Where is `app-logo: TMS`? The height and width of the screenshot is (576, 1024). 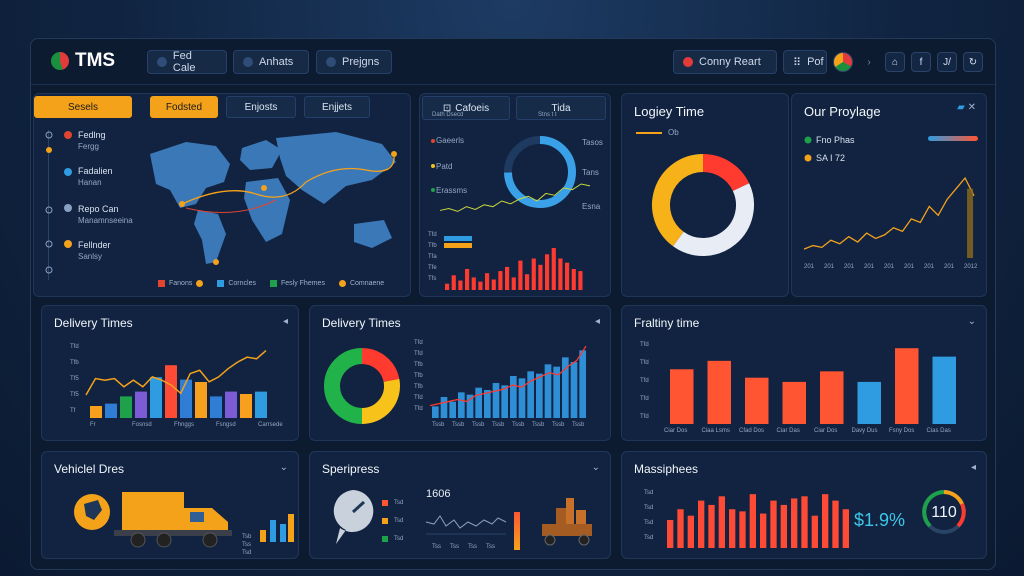 app-logo: TMS is located at coordinates (83, 61).